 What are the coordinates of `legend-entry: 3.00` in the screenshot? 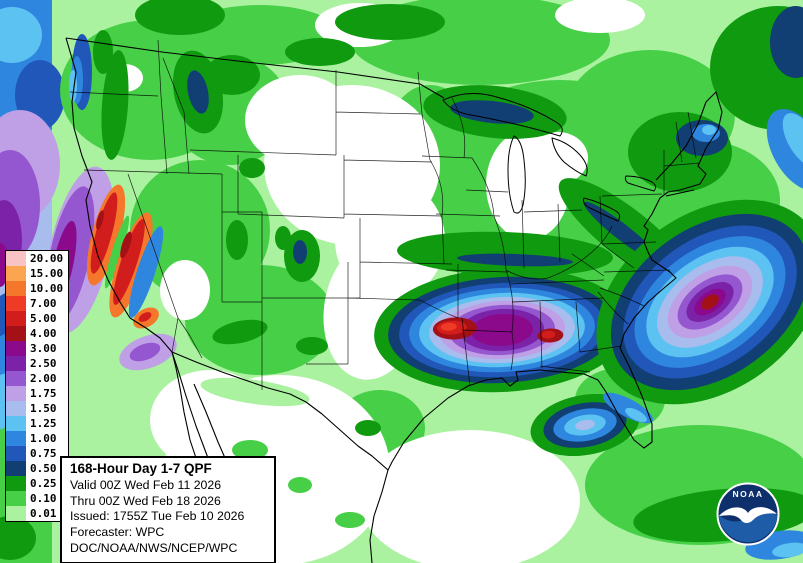 It's located at (37, 348).